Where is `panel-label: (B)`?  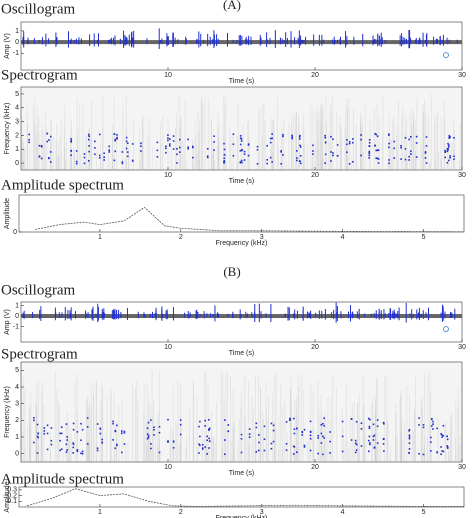 panel-label: (B) is located at coordinates (231, 271).